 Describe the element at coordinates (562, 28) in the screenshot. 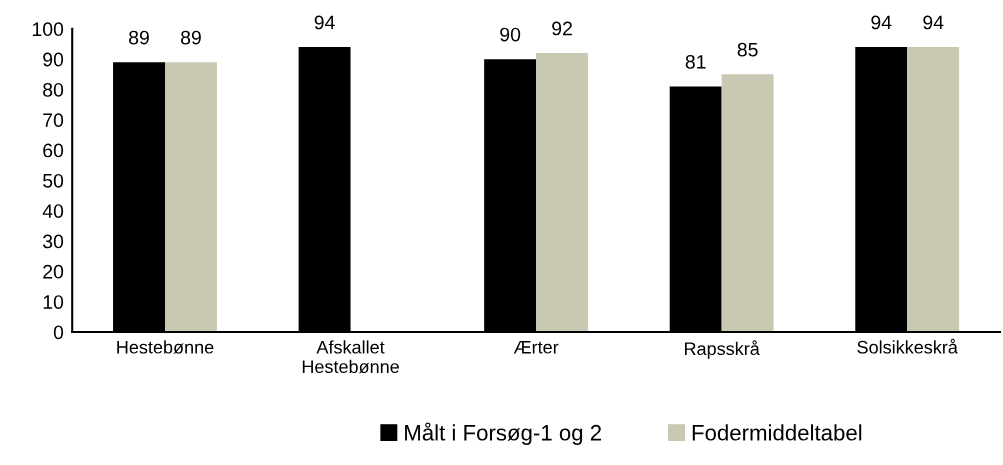

I see `data-label: 92` at that location.